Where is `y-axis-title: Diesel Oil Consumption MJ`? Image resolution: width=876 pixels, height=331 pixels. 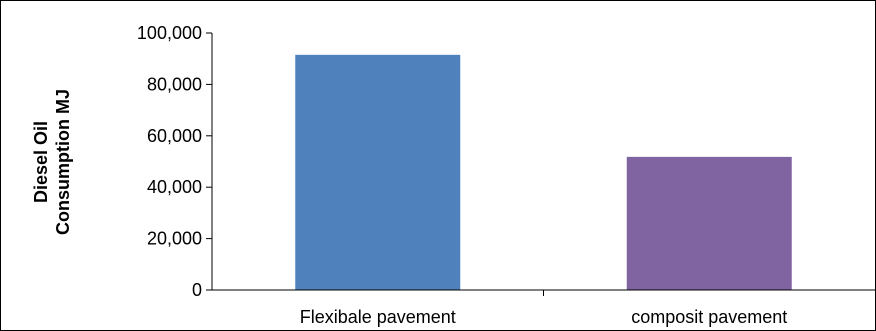 y-axis-title: Diesel Oil Consumption MJ is located at coordinates (52, 162).